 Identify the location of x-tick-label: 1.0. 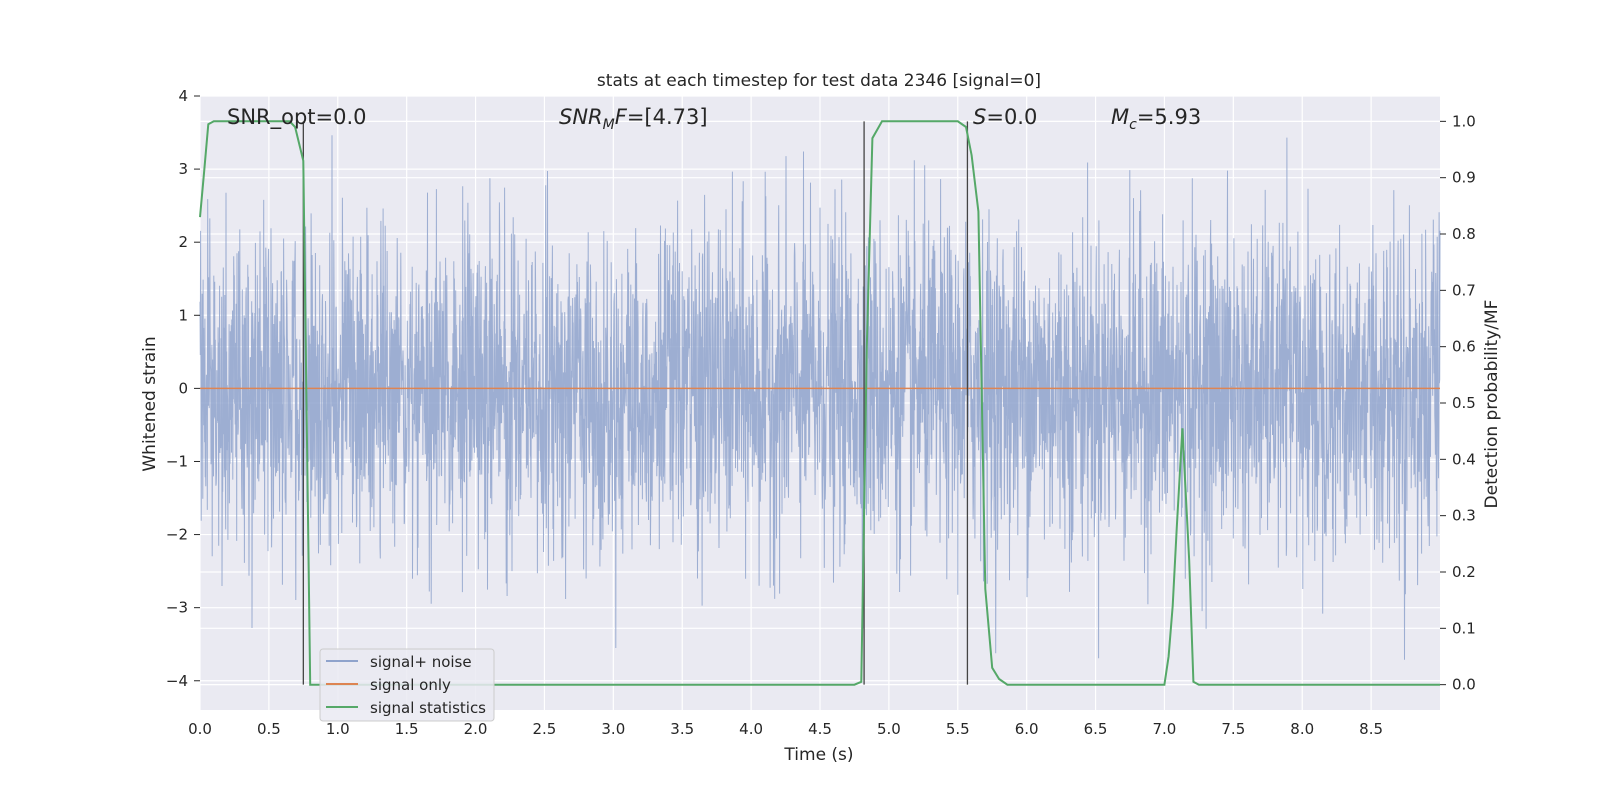
(338, 729).